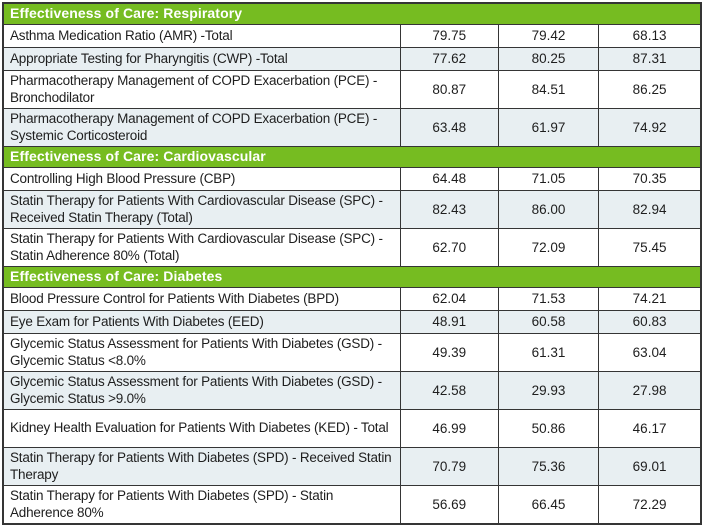 The width and height of the screenshot is (703, 527). Describe the element at coordinates (449, 352) in the screenshot. I see `value-cell-1: 49.39` at that location.